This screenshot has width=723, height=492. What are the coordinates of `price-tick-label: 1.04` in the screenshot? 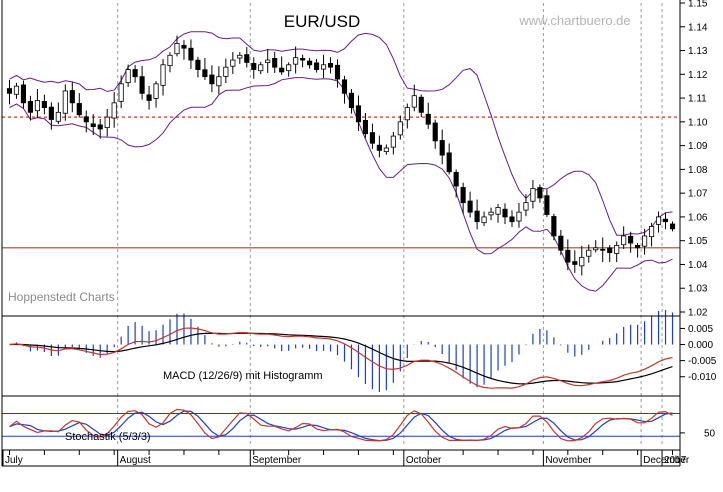 It's located at (698, 265).